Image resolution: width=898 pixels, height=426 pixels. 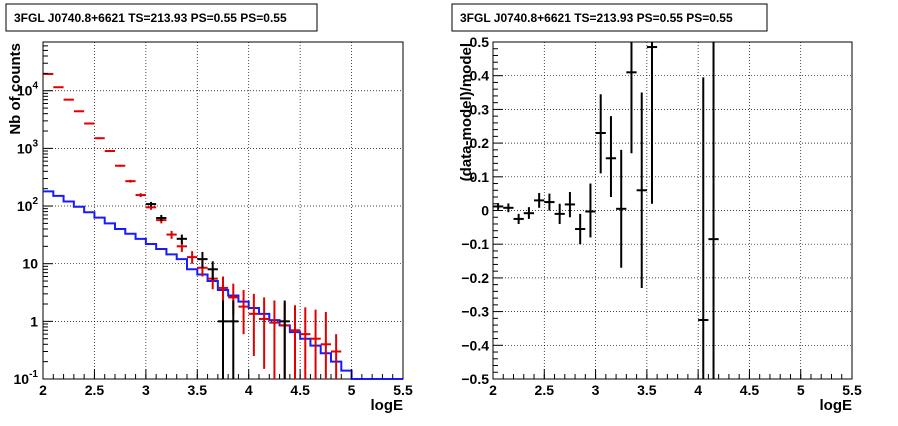 What do you see at coordinates (480, 109) in the screenshot?
I see `y-tick-label: 0.3` at bounding box center [480, 109].